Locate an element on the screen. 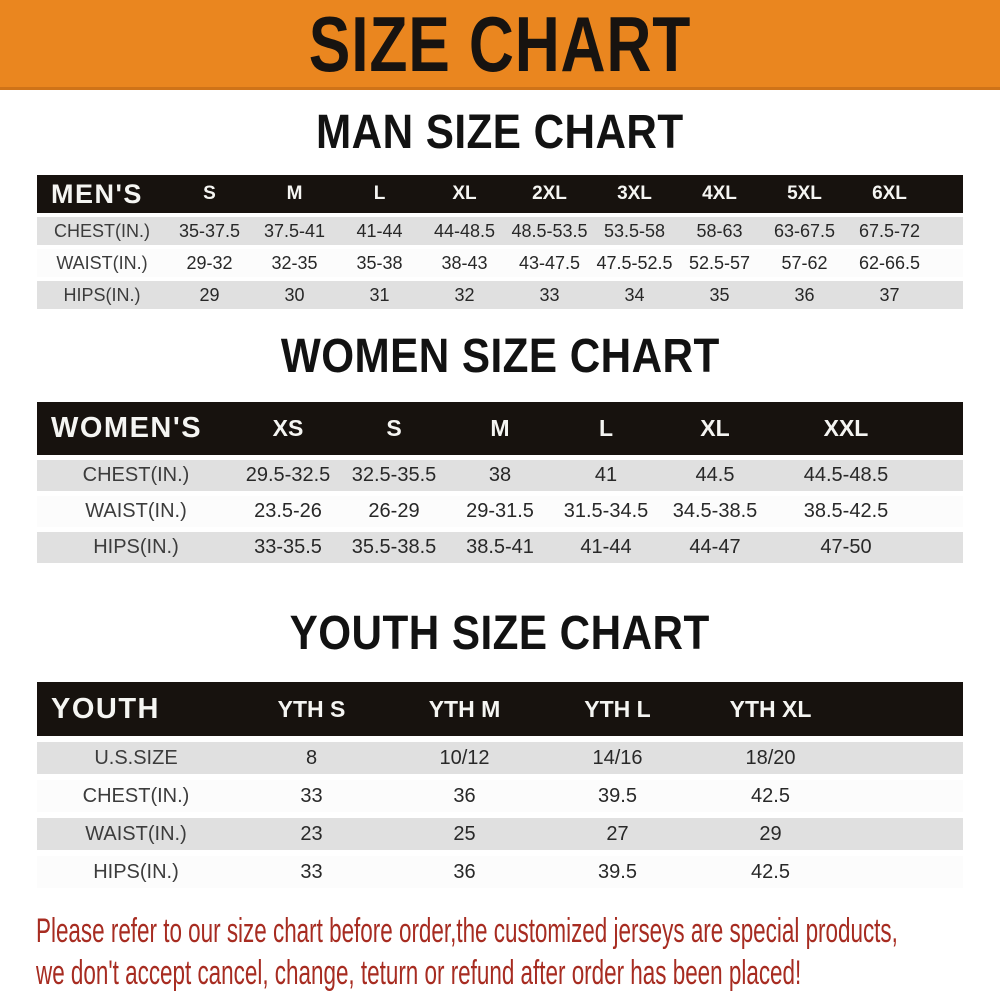 This screenshot has height=1000, width=1000. table-header-row: YOUTH YTH S YTH M YTH L YTH XL is located at coordinates (500, 709).